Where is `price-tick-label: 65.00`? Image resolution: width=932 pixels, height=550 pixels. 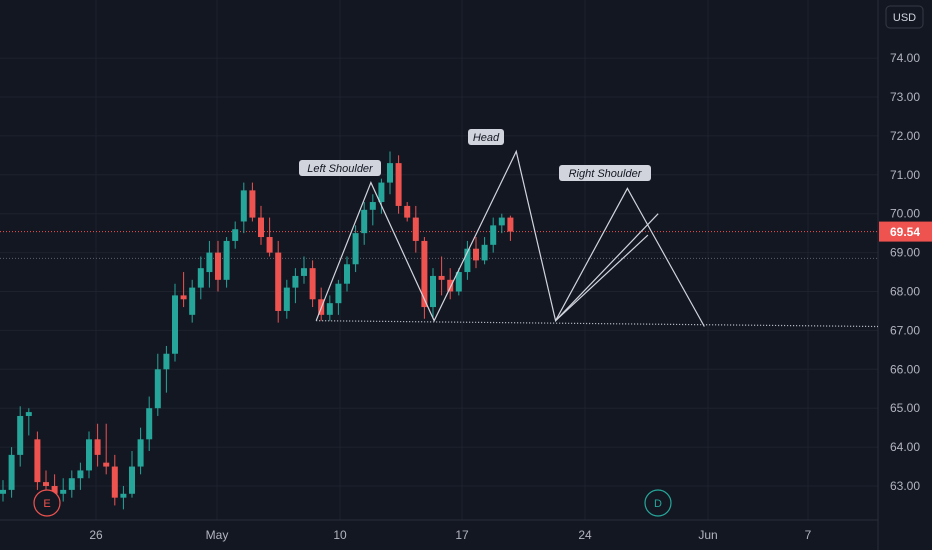
price-tick-label: 65.00 is located at coordinates (905, 408).